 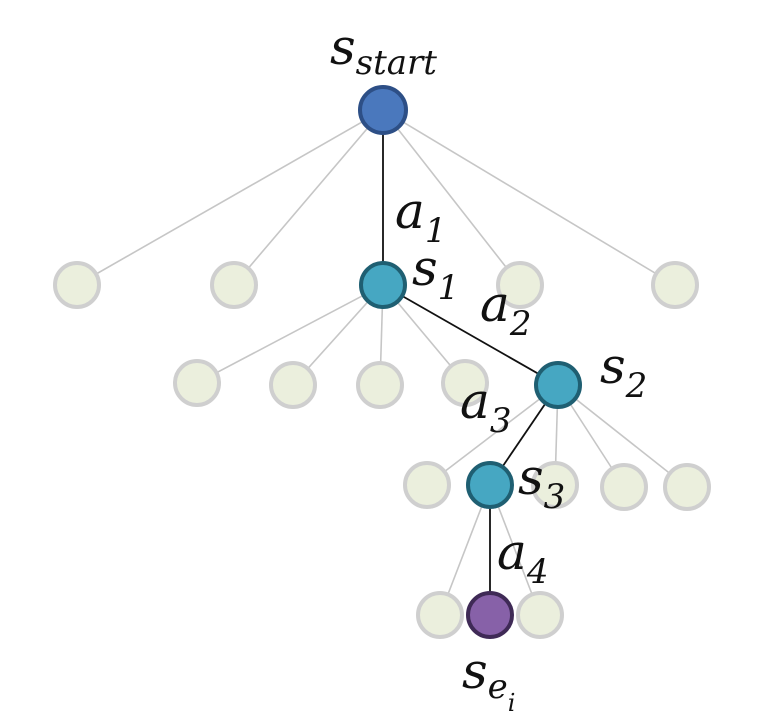 I want to click on action-label-a1: a1, so click(x=420, y=216).